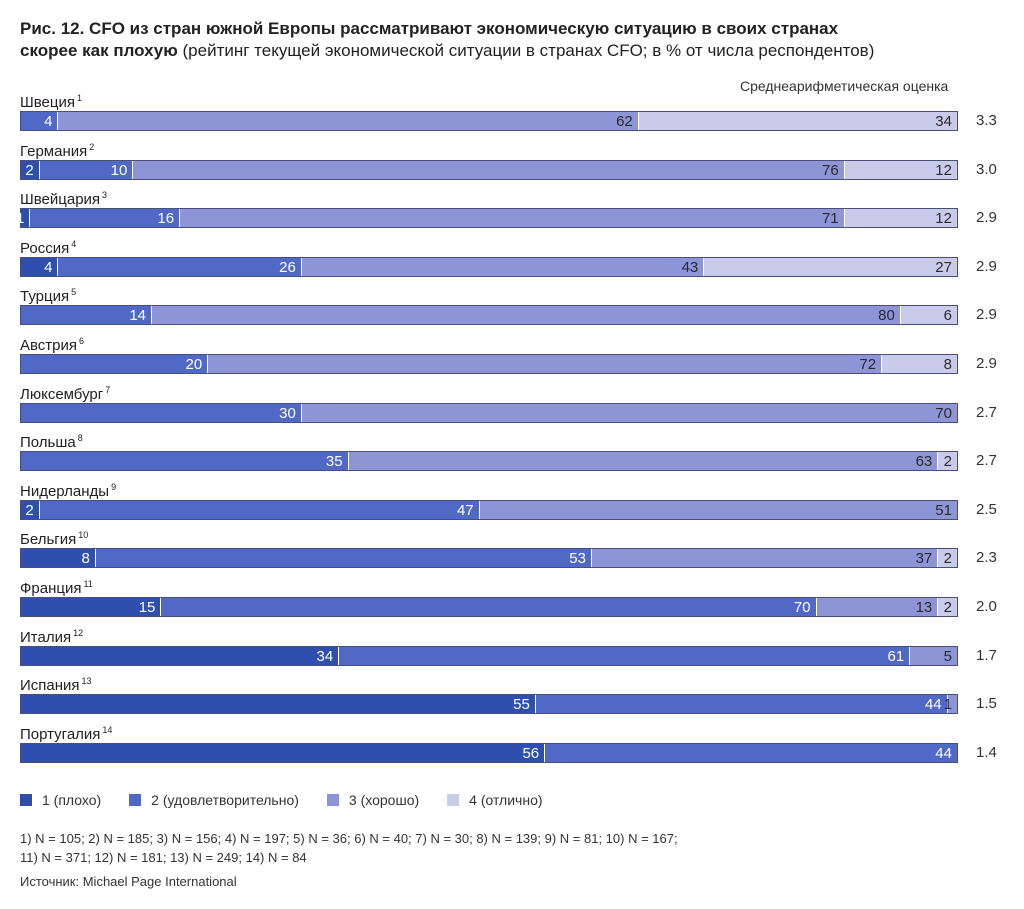 Image resolution: width=1024 pixels, height=909 pixels. I want to click on bar-segment-category-2: 53, so click(343, 558).